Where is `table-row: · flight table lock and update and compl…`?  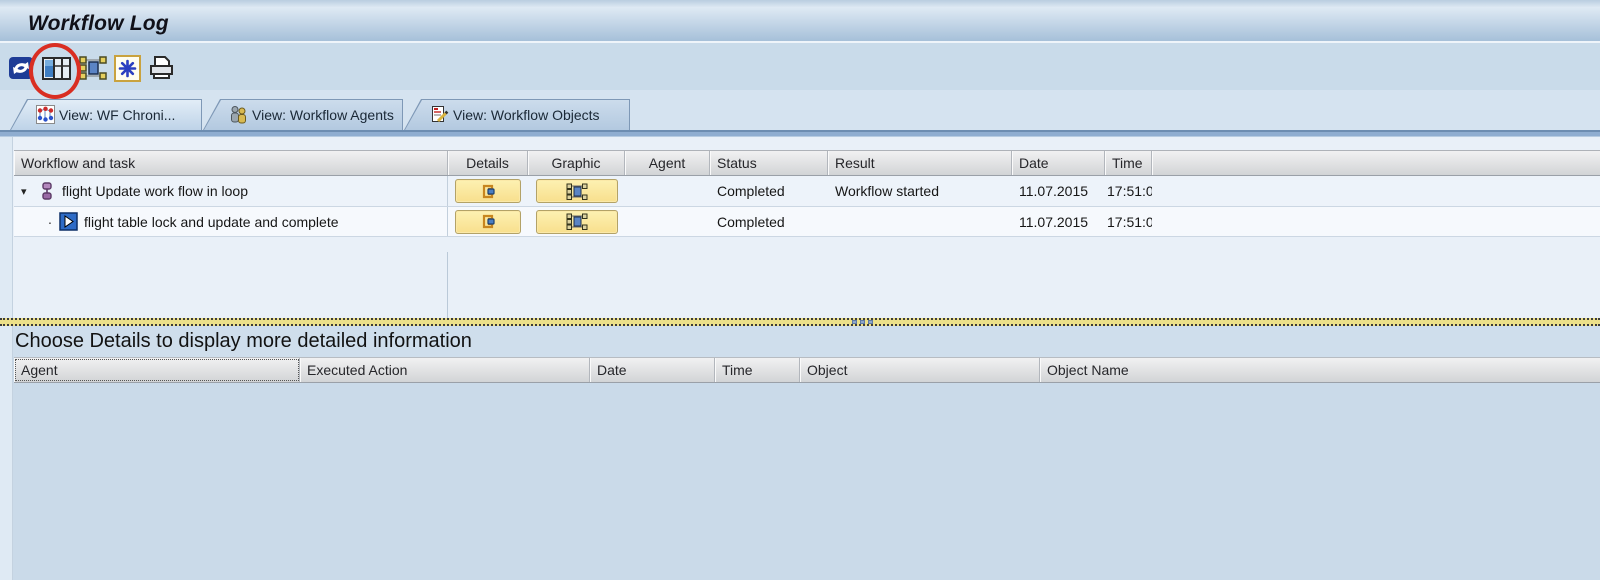
table-row: · flight table lock and update and compl… is located at coordinates (807, 222).